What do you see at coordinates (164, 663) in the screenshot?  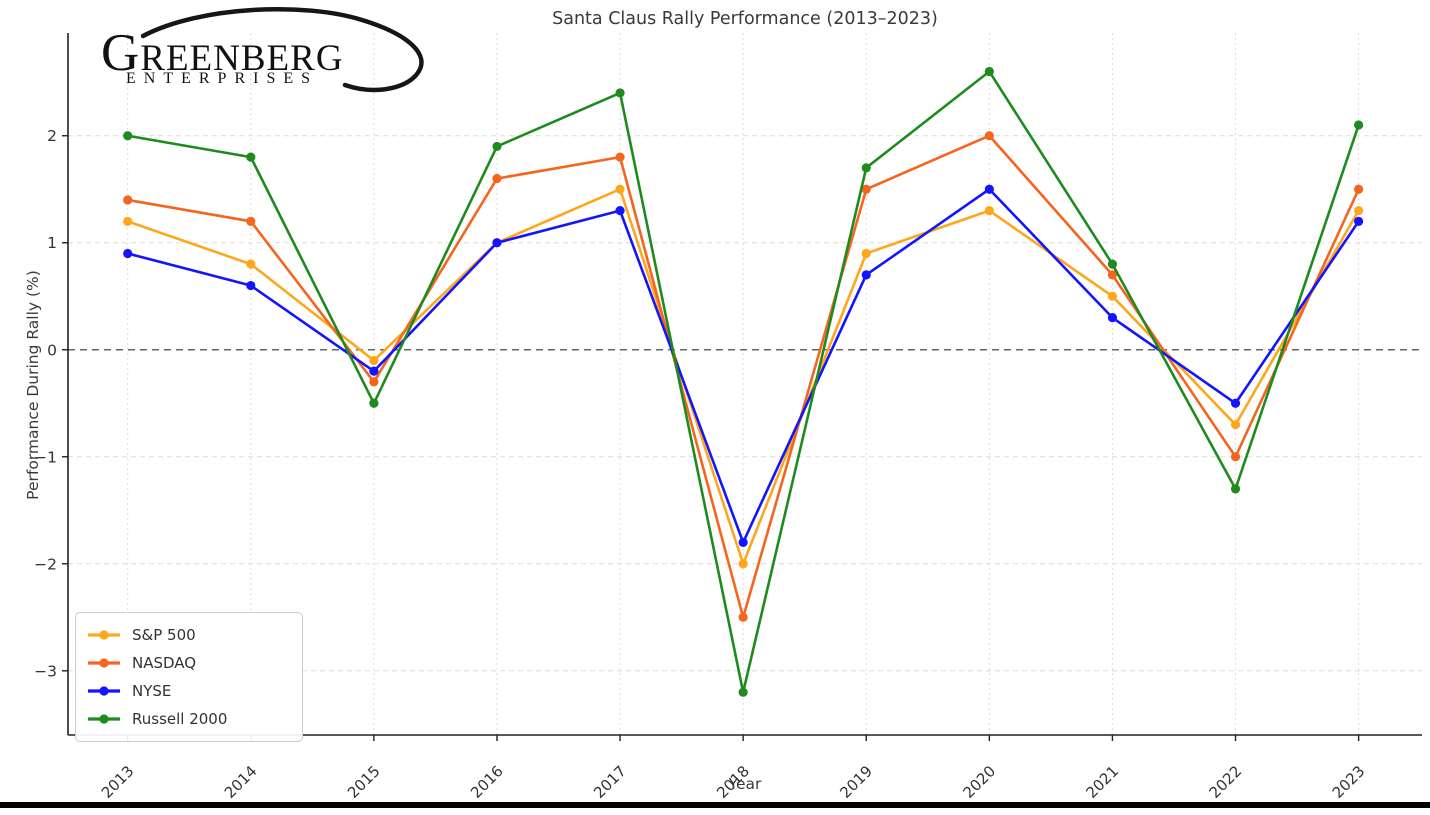 I see `legend-label: NASDAQ` at bounding box center [164, 663].